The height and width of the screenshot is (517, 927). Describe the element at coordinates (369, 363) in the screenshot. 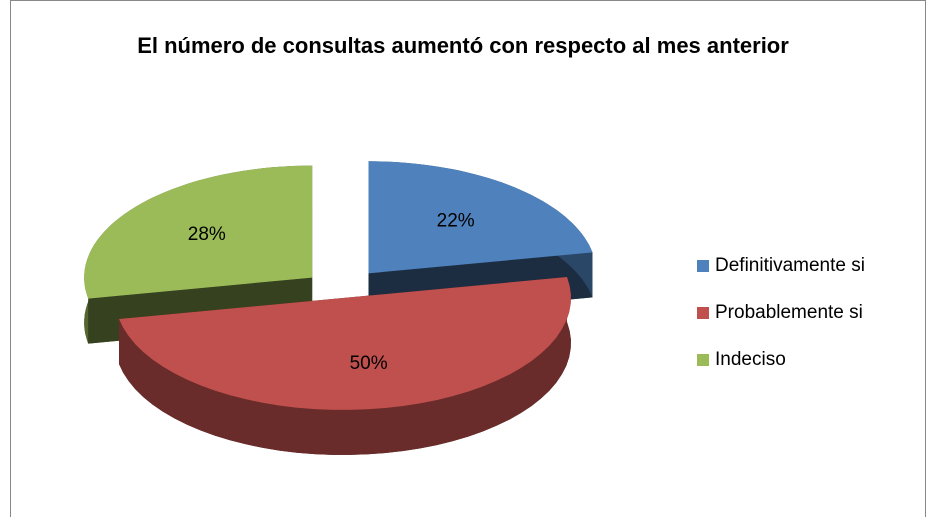

I see `data-label: 50%` at that location.